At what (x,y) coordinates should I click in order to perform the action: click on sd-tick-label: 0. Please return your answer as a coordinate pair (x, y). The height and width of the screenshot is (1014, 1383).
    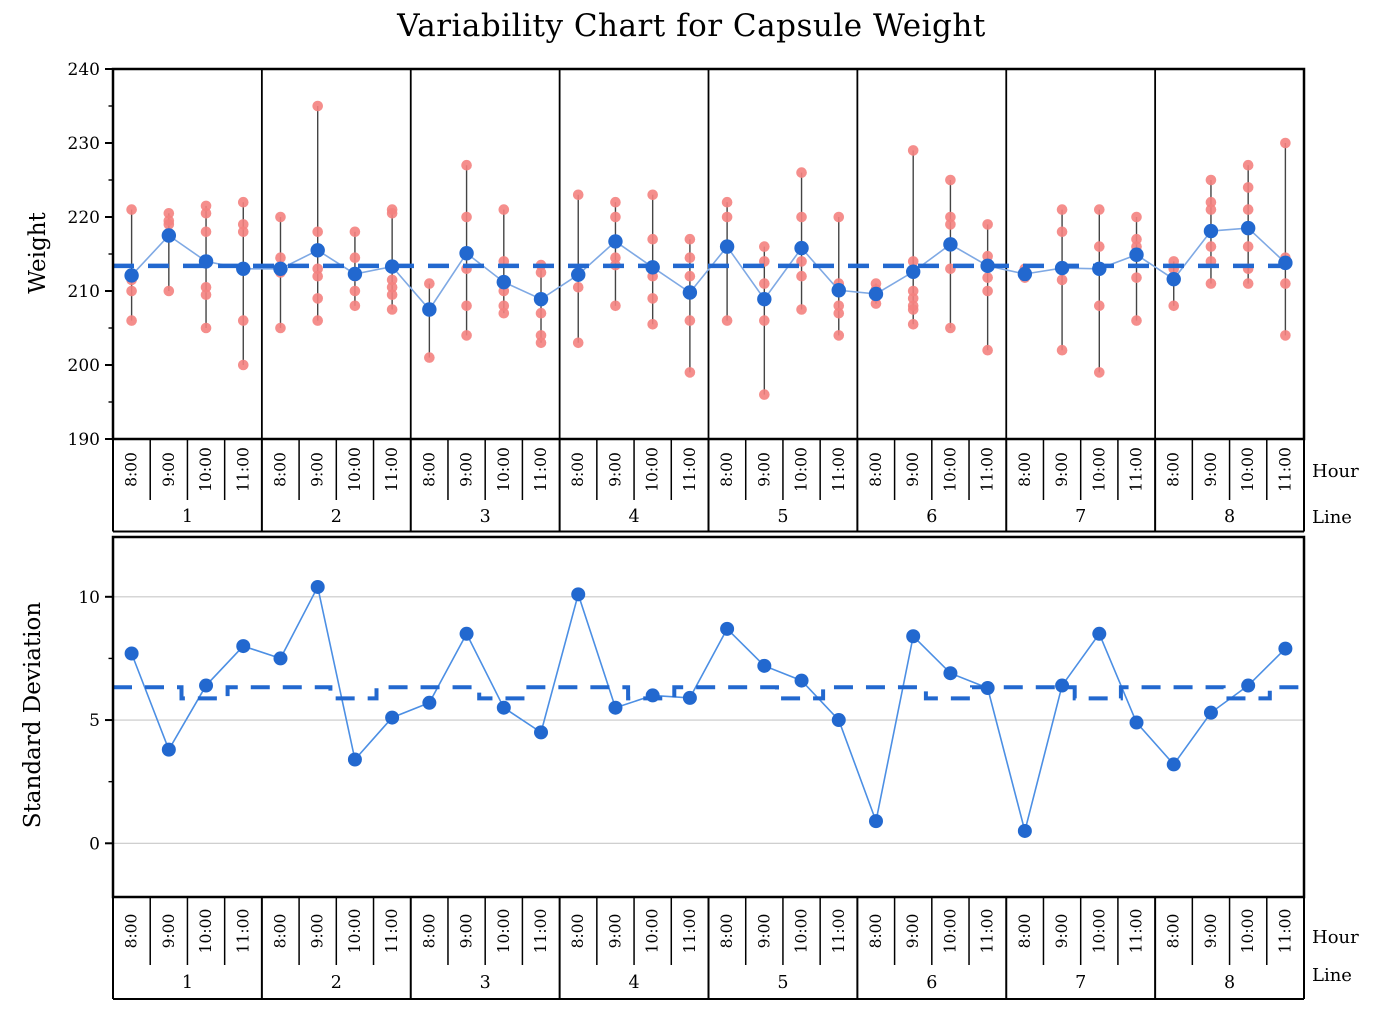
    Looking at the image, I should click on (94, 844).